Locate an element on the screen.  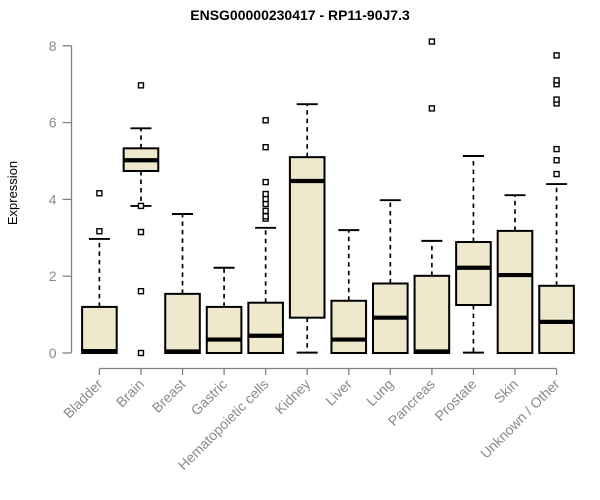
chart-title: ENSG00000230417 - RP11-90J7.3 is located at coordinates (300, 15).